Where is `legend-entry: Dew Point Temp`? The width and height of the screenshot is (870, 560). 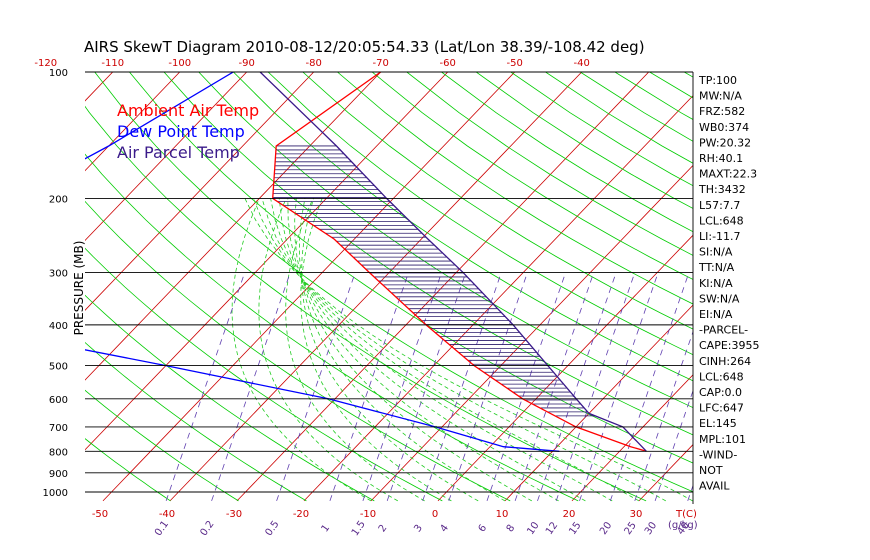 legend-entry: Dew Point Temp is located at coordinates (181, 131).